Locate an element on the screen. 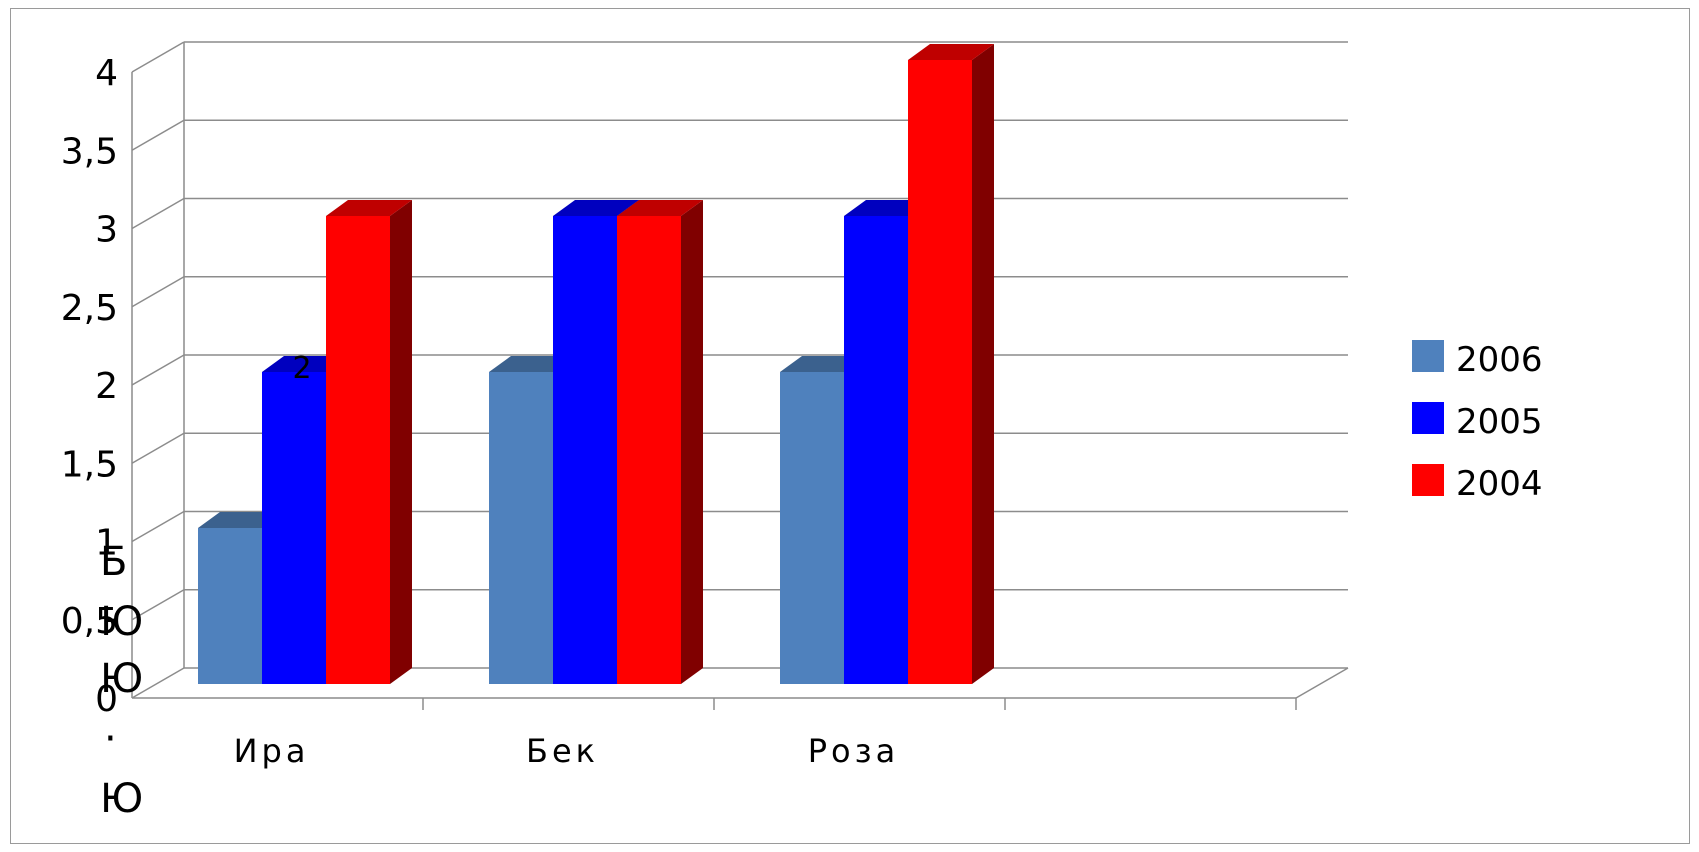 Image resolution: width=1699 pixels, height=852 pixels. x-tick-label: Ира is located at coordinates (272, 751).